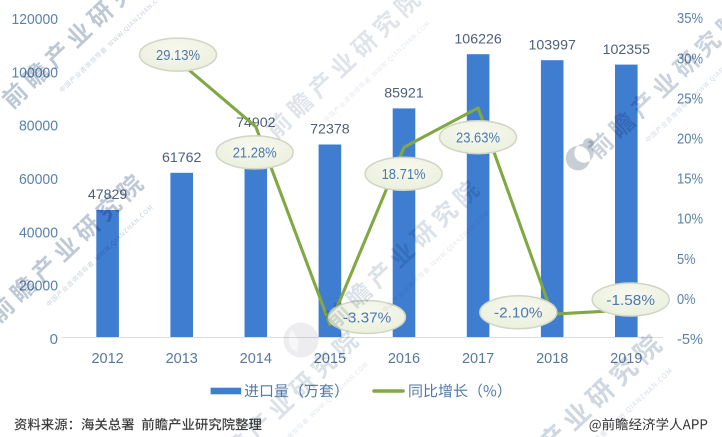  Describe the element at coordinates (367, 317) in the screenshot. I see `svg-text: -3.37%` at that location.